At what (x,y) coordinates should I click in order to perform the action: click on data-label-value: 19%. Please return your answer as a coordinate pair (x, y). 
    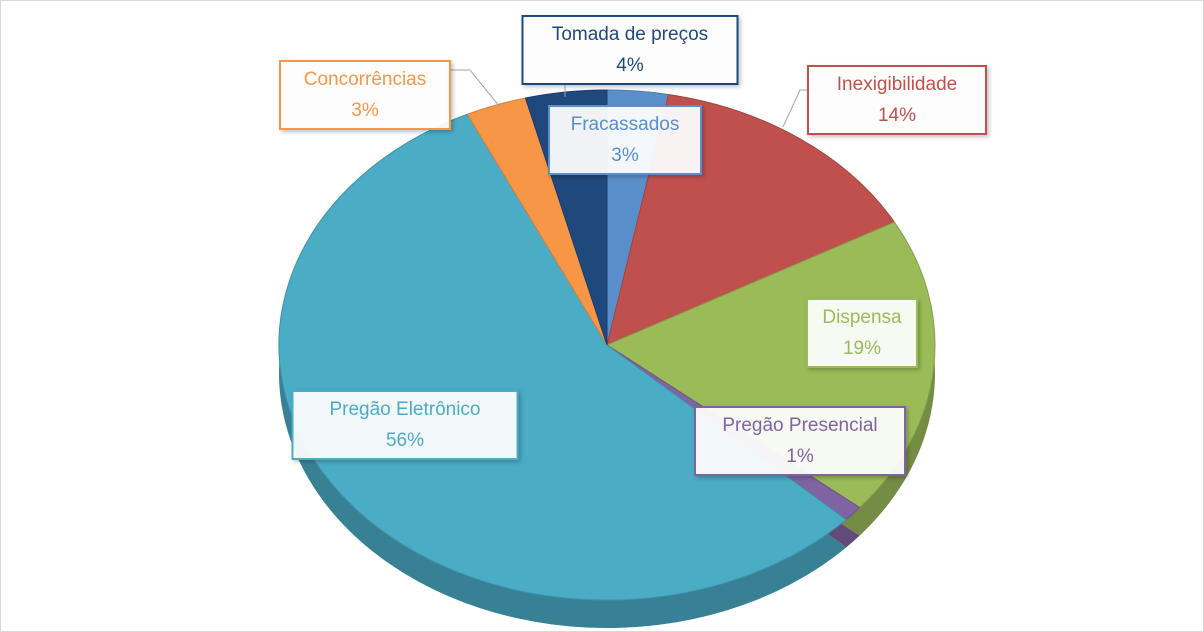
    Looking at the image, I should click on (862, 348).